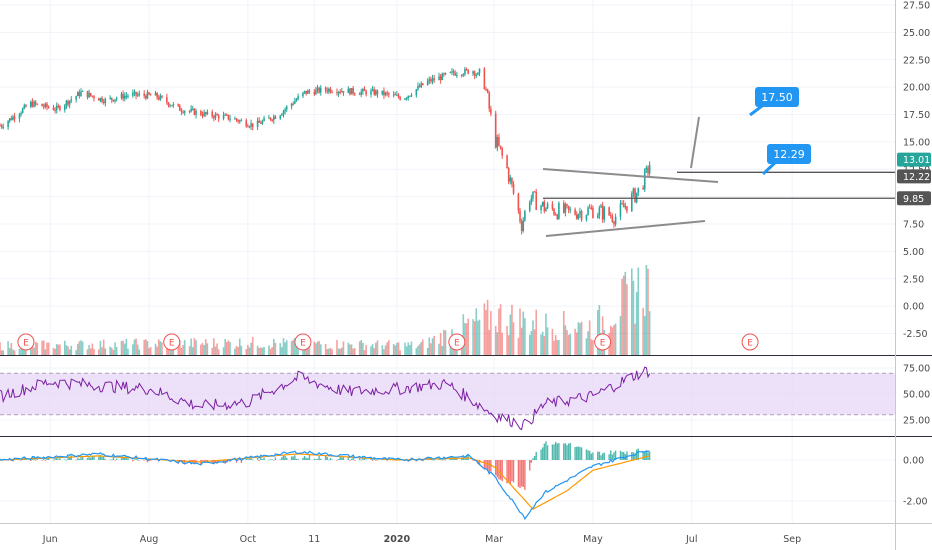  What do you see at coordinates (786, 160) in the screenshot?
I see `callout-breakout: 12.29` at bounding box center [786, 160].